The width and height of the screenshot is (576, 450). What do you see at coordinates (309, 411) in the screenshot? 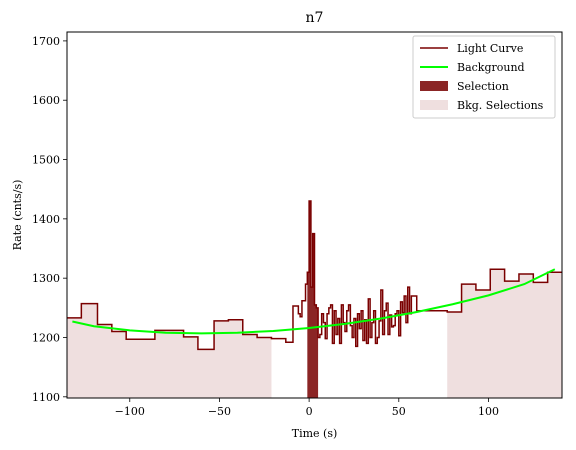
I see `x-tick-label: 0` at bounding box center [309, 411].